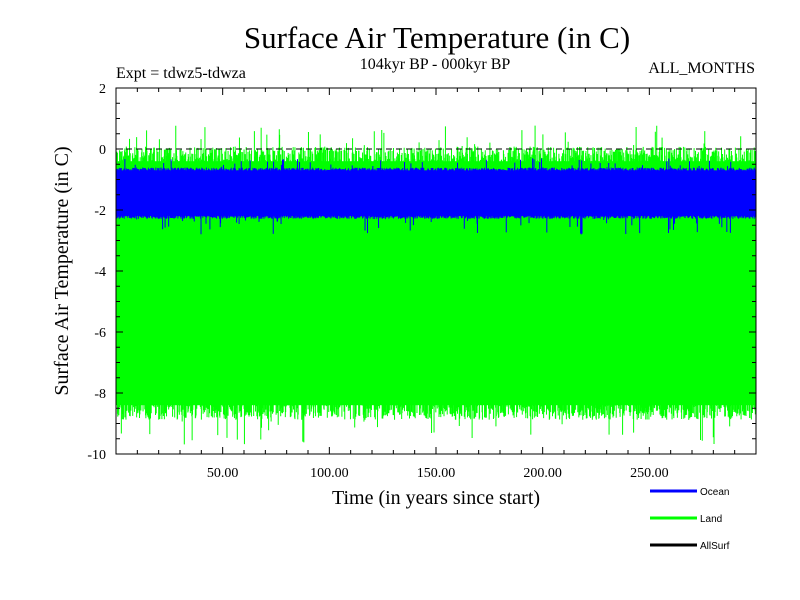 The width and height of the screenshot is (800, 600). Describe the element at coordinates (542, 473) in the screenshot. I see `x-tick-label: 200.00` at that location.